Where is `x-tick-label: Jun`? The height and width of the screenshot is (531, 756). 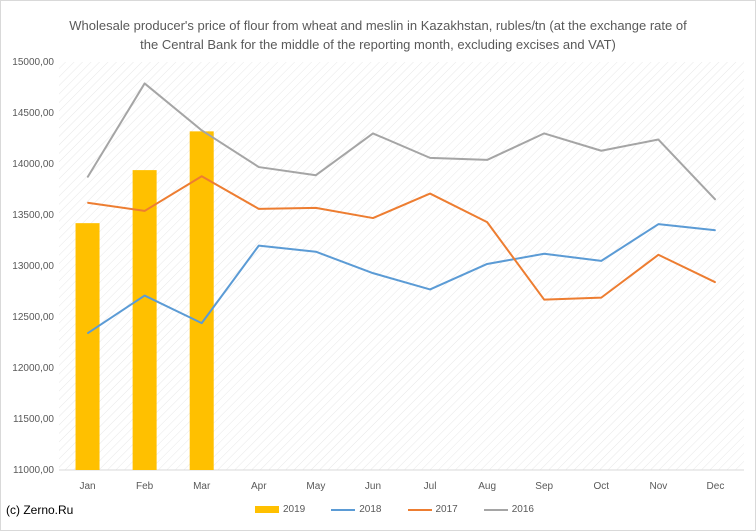 x-tick-label: Jun is located at coordinates (373, 486).